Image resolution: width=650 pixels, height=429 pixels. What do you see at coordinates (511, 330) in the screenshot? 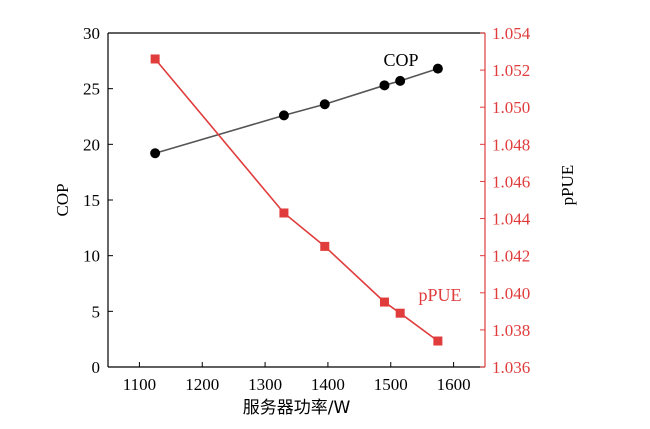
I see `y-right-tick-label: 1.038` at bounding box center [511, 330].